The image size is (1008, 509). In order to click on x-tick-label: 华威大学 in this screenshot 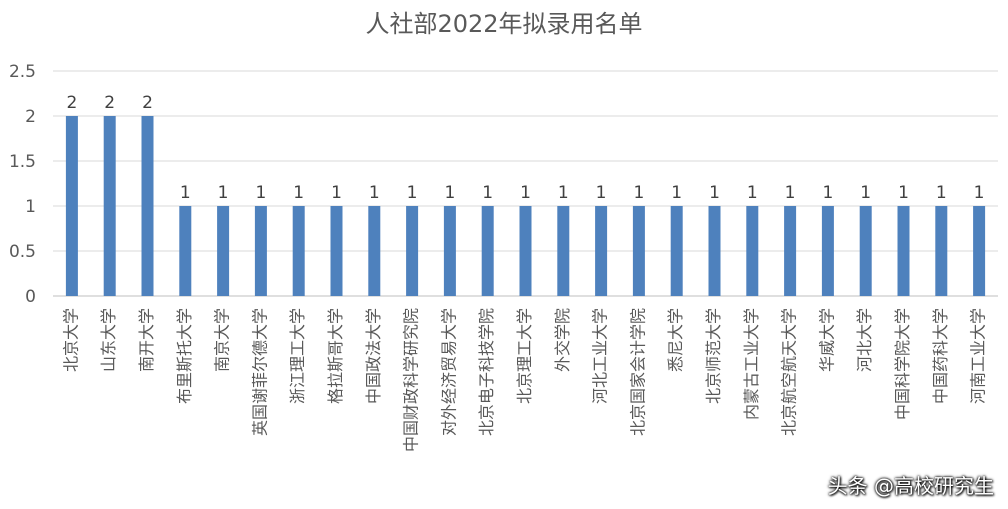, I will do `click(826, 340)`.